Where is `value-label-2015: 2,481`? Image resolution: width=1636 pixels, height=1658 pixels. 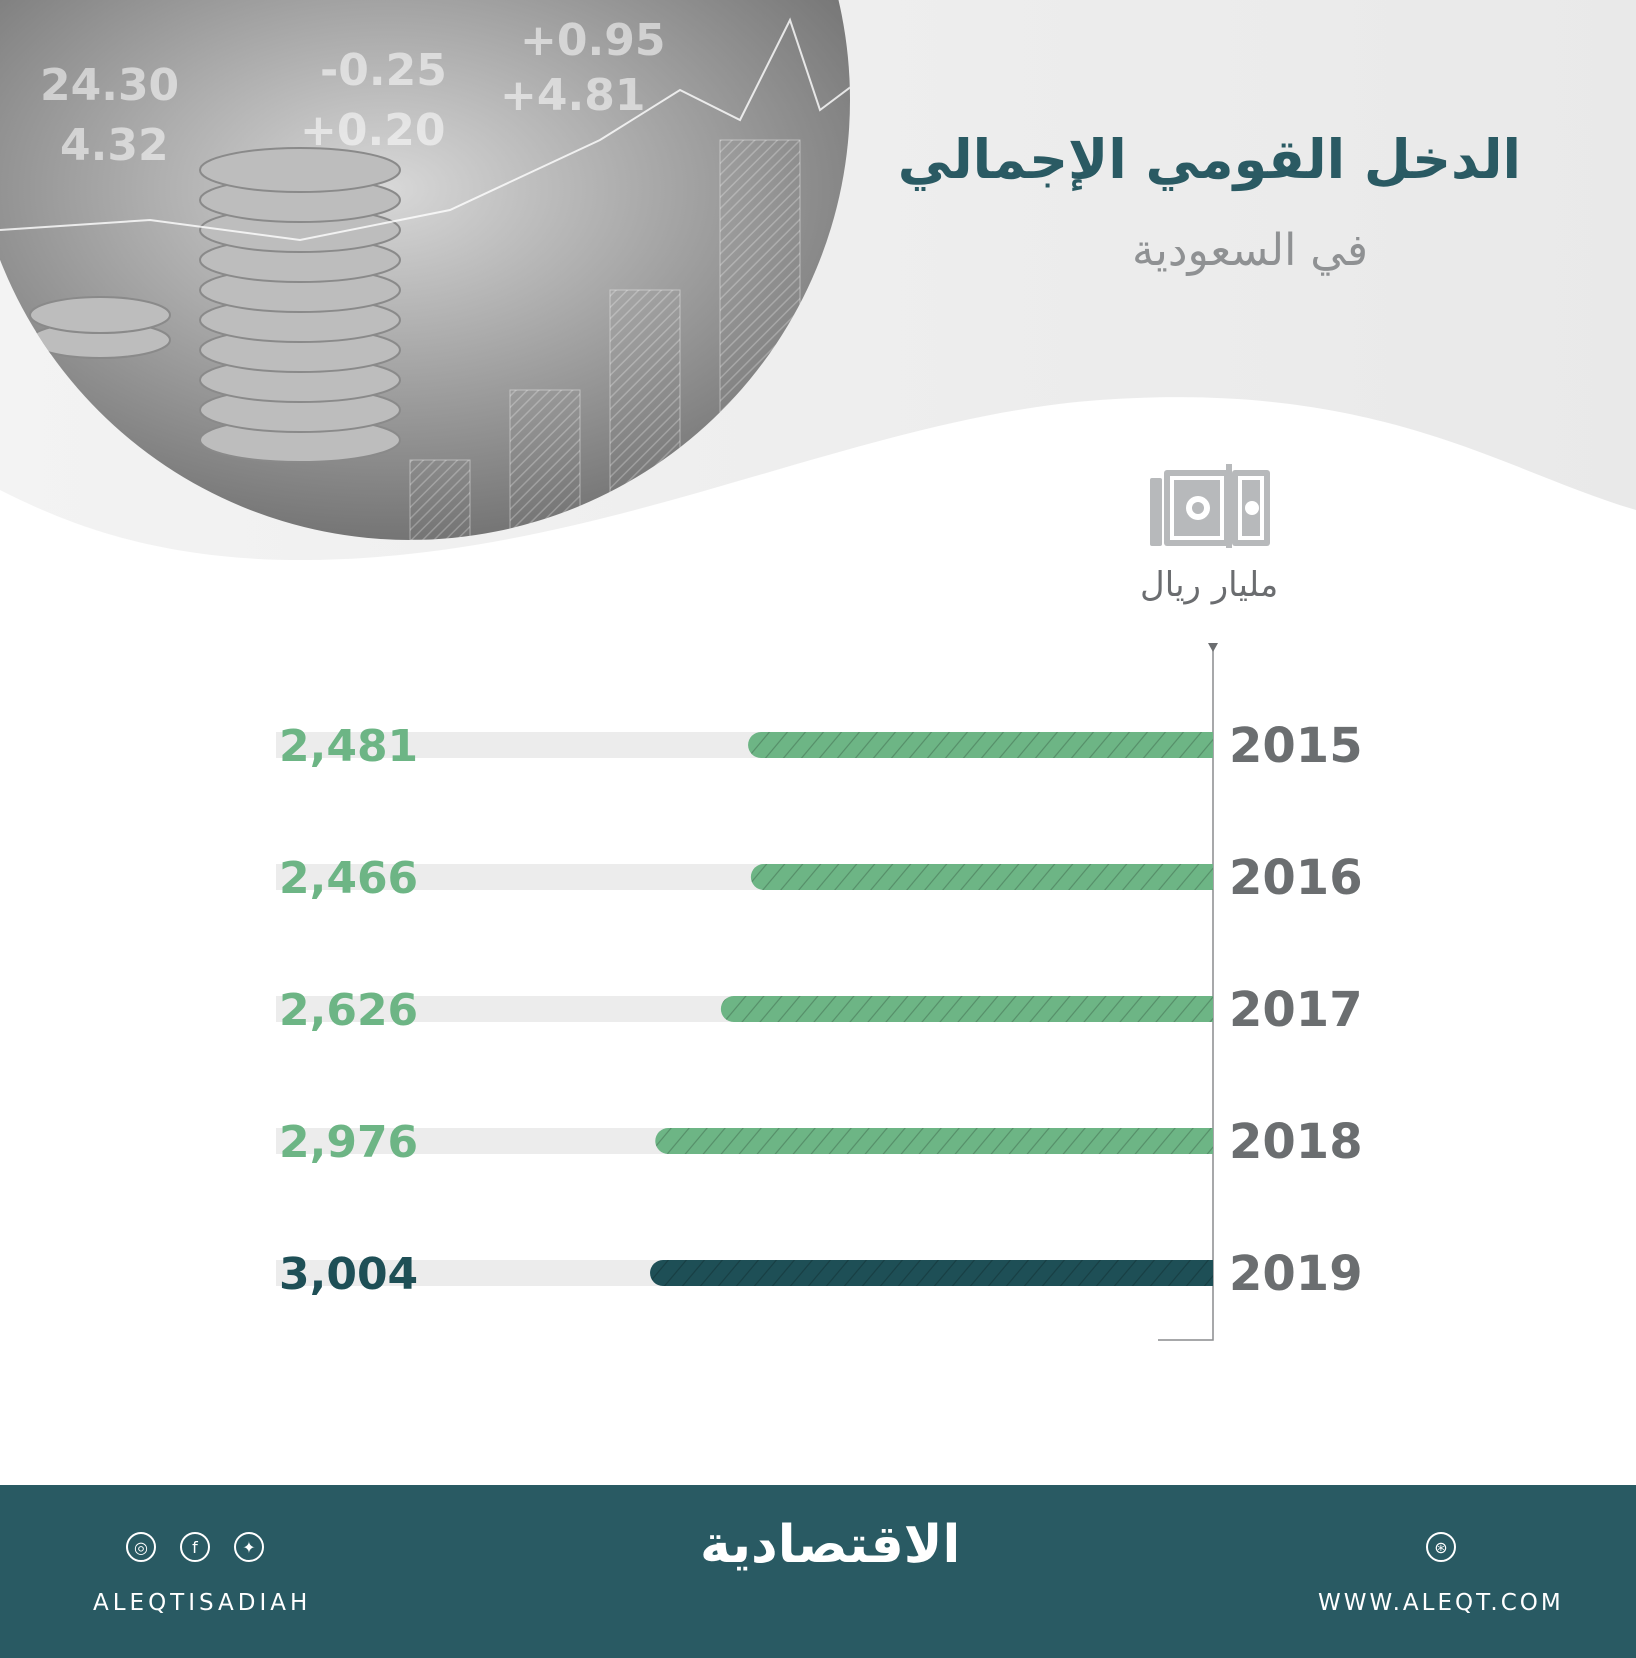
value-label-2015: 2,481 is located at coordinates (348, 746).